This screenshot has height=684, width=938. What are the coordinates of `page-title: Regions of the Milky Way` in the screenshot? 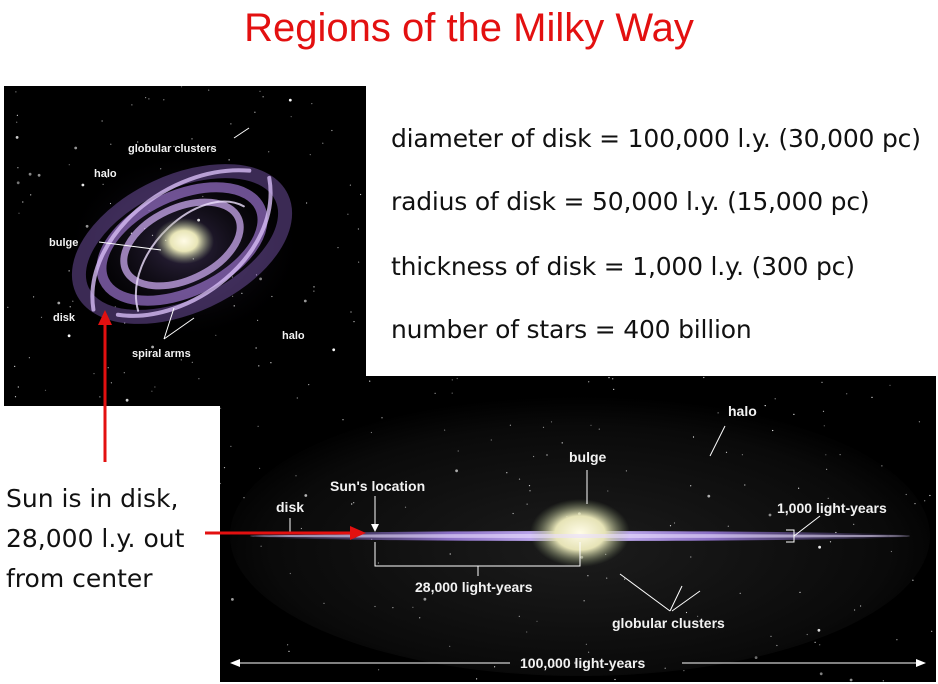 It's located at (469, 28).